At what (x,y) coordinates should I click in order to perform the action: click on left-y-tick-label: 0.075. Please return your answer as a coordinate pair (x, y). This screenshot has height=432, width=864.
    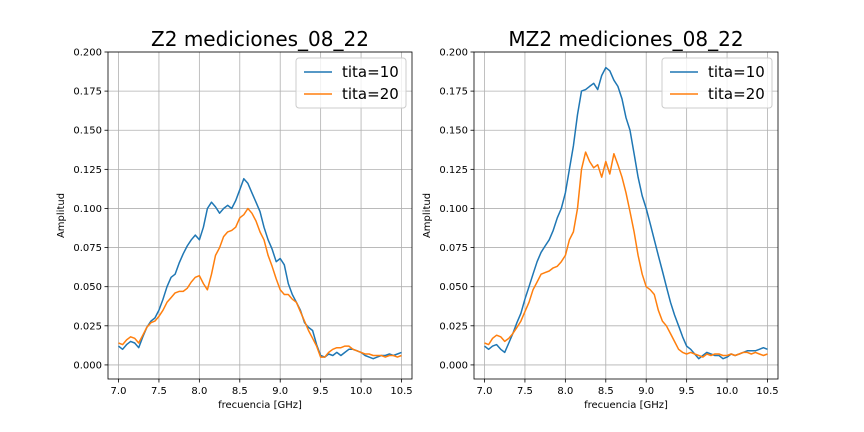
    Looking at the image, I should click on (87, 248).